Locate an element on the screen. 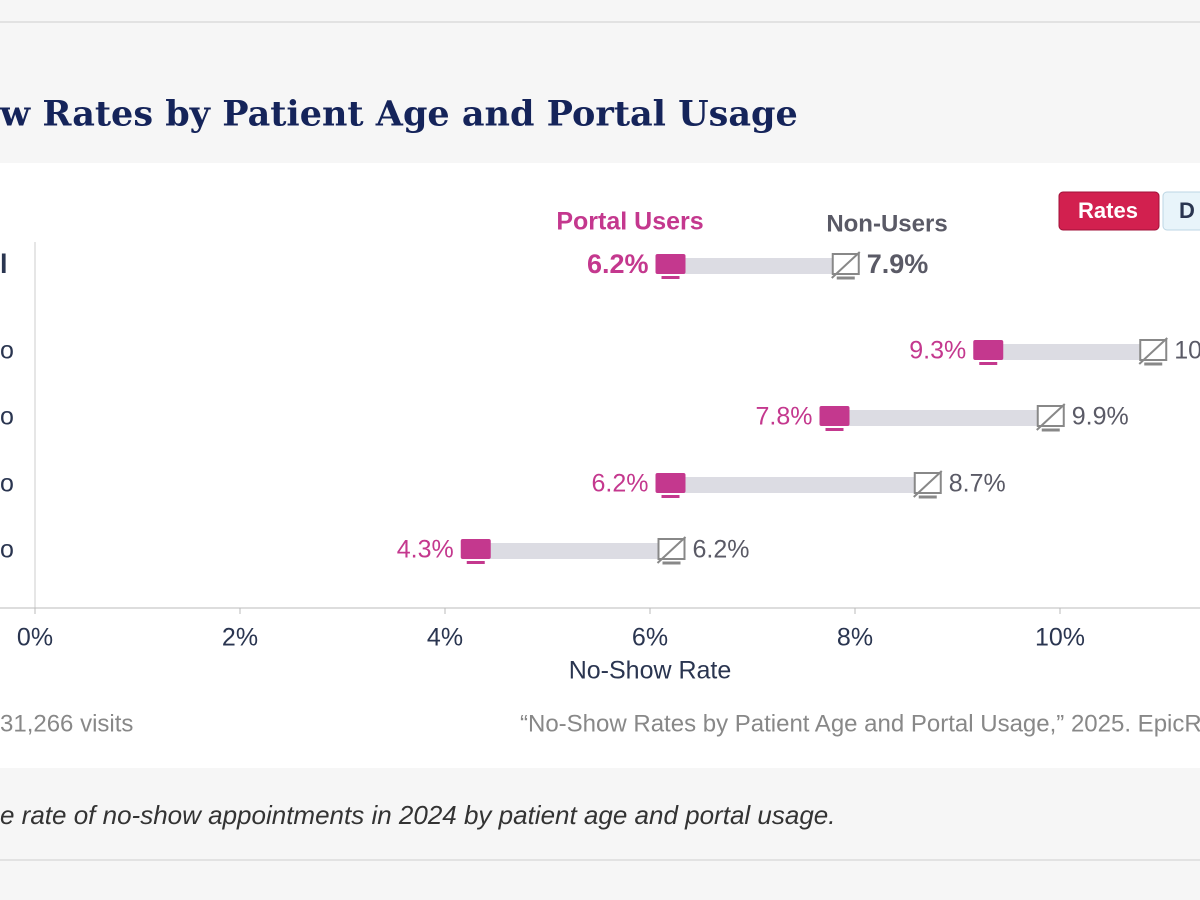 This screenshot has height=900, width=1200. portal-value-label: 4.3% is located at coordinates (425, 550).